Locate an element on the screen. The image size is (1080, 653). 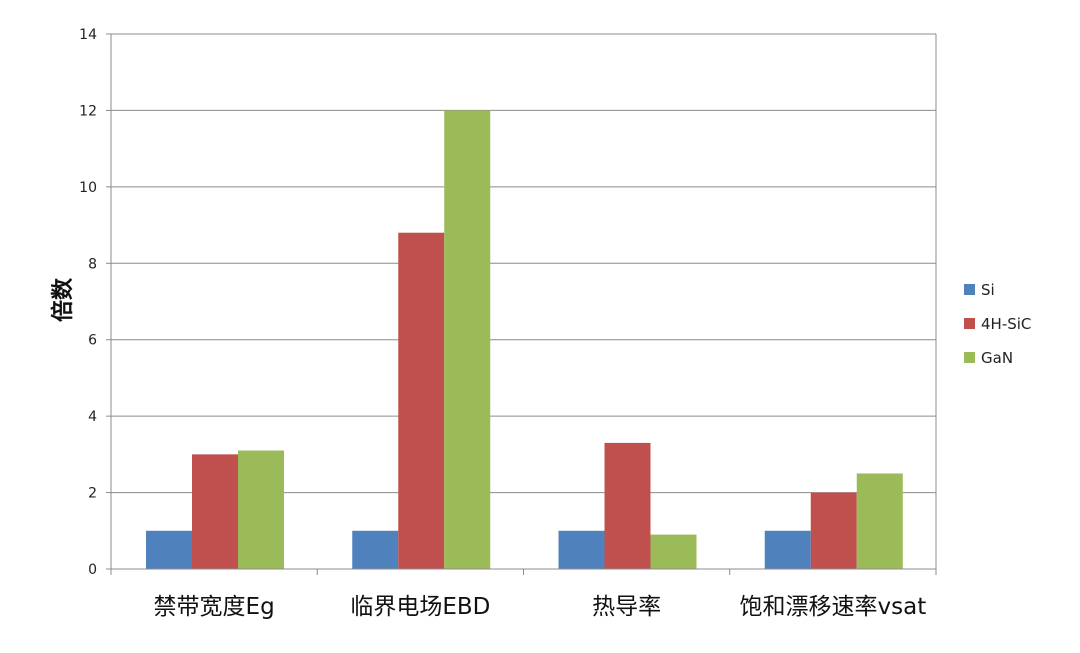
y-tick-label: 4 is located at coordinates (92, 417).